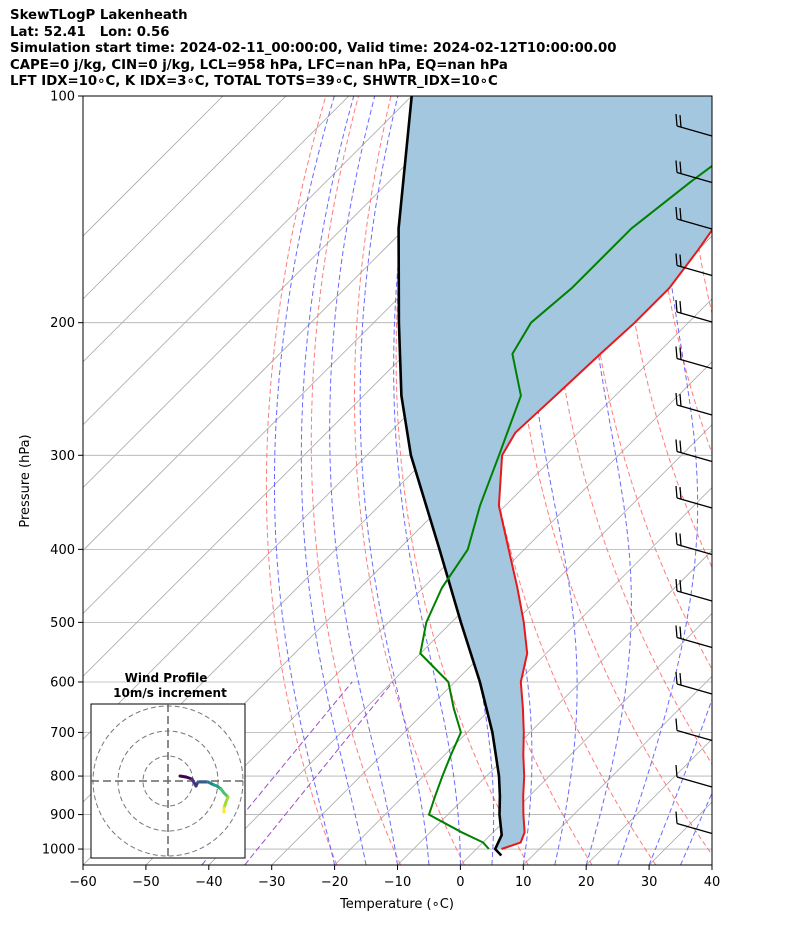 The width and height of the screenshot is (794, 937). Describe the element at coordinates (396, 904) in the screenshot. I see `x-axis-label: Temperature (∘C)` at that location.